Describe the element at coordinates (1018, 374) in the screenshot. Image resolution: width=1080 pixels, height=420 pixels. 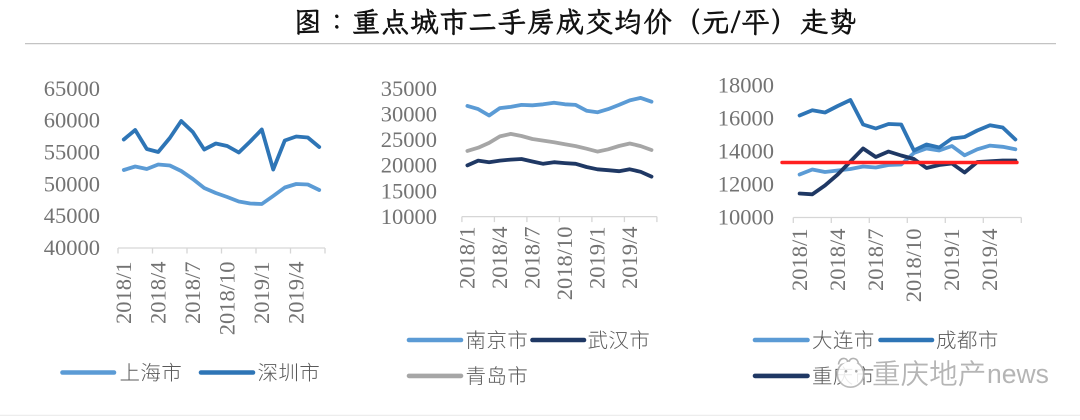
I see `svg-text: news` at that location.